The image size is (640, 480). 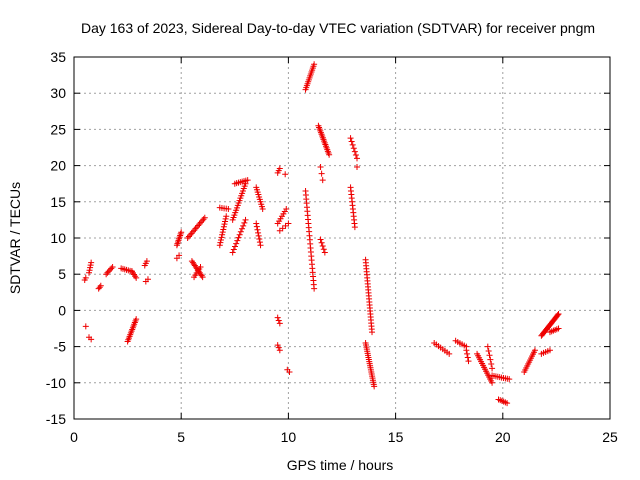 What do you see at coordinates (58, 238) in the screenshot?
I see `y-tick-label: 10` at bounding box center [58, 238].